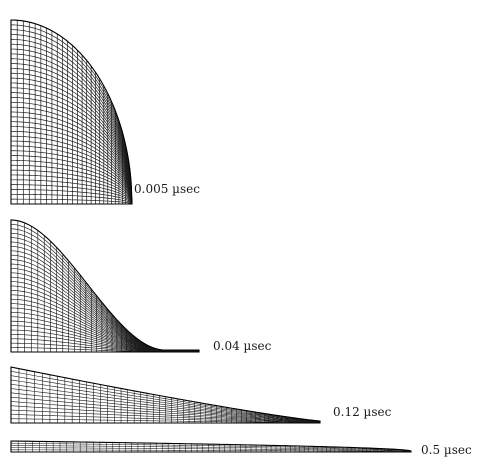 The height and width of the screenshot is (461, 480). What do you see at coordinates (167, 189) in the screenshot?
I see `time-label-0005: 0.005 µsec` at bounding box center [167, 189].